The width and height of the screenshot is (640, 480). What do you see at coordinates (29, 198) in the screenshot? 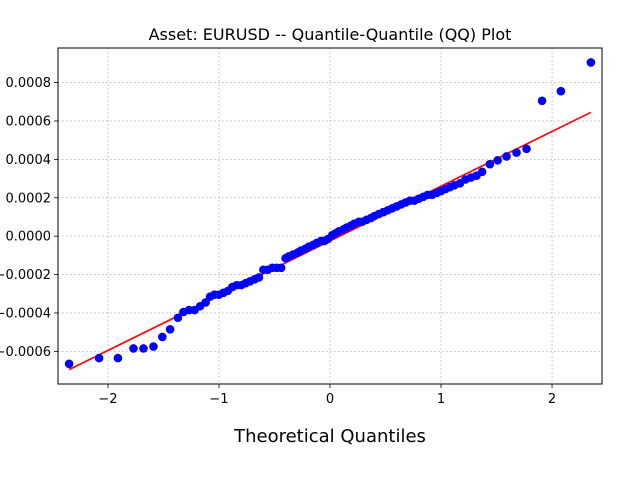
I see `y-tick-label: 0.0002` at bounding box center [29, 198].